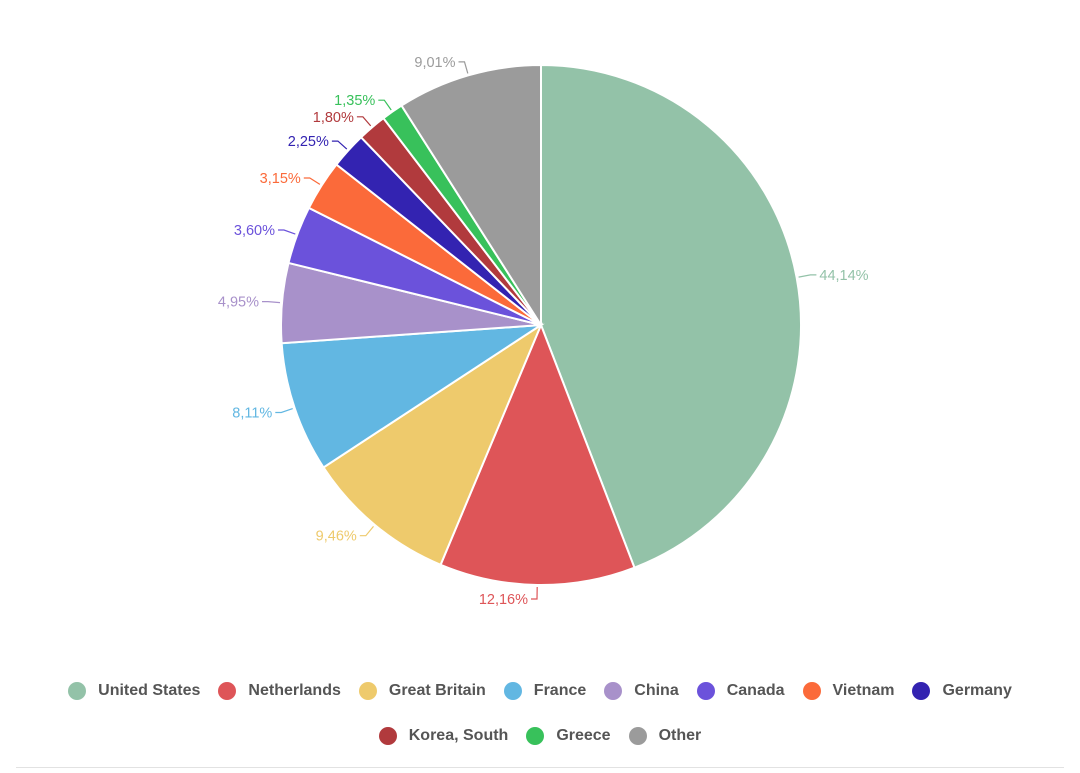 The height and width of the screenshot is (773, 1080). Describe the element at coordinates (252, 414) in the screenshot. I see `data-label-france: 8,11%` at that location.